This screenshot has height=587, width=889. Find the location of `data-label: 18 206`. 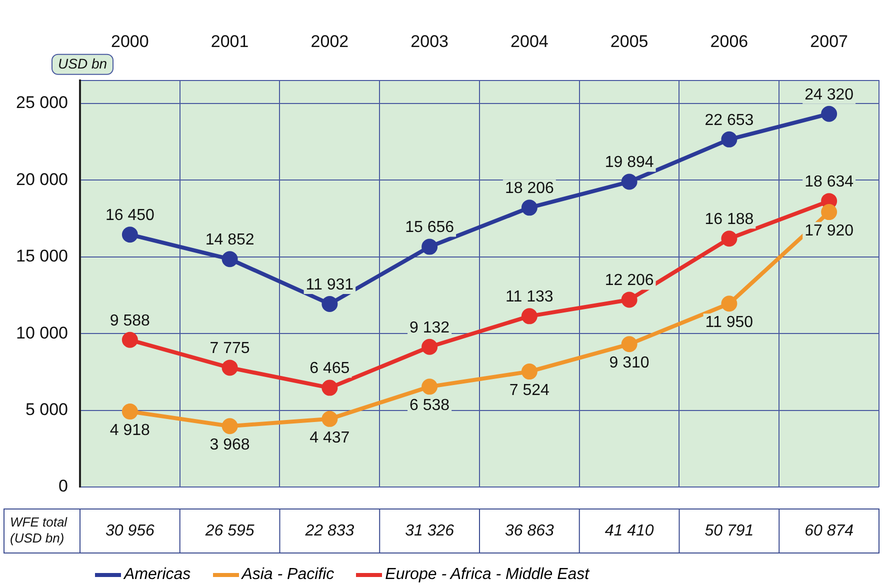

data-label: 18 206 is located at coordinates (529, 189).